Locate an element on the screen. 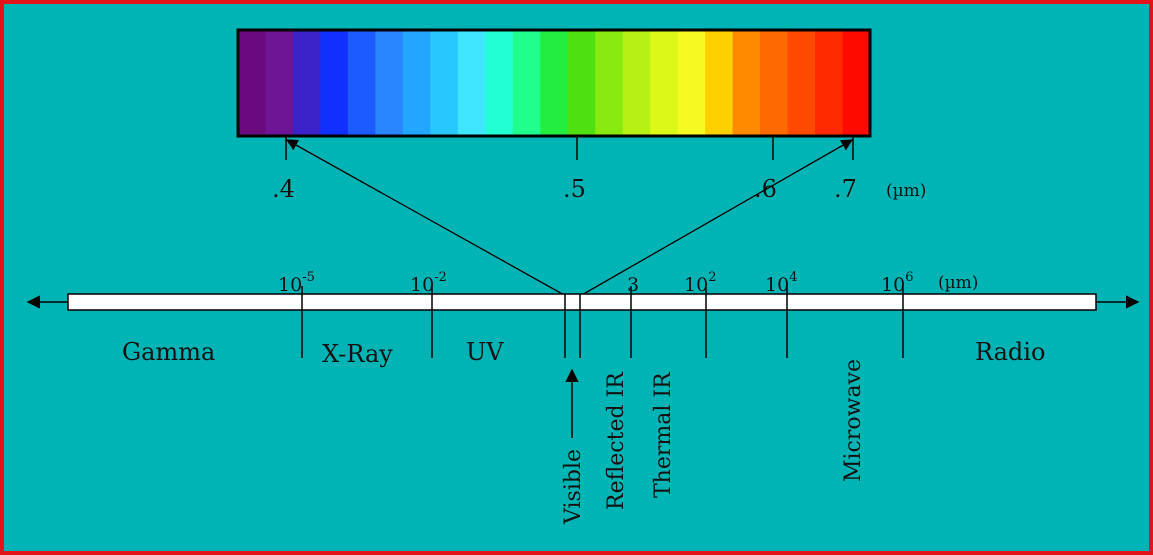  region-label-uv: UV is located at coordinates (485, 352).